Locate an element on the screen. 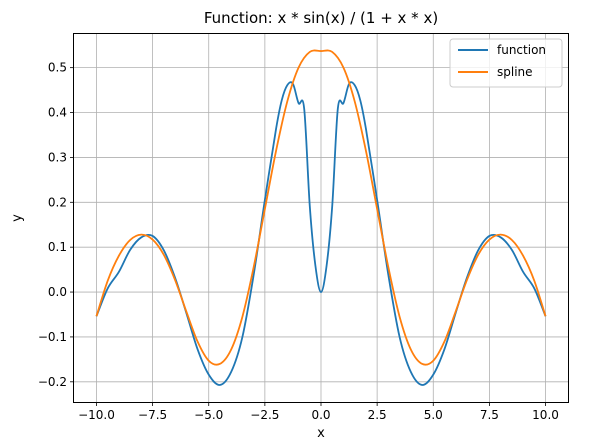 The image size is (601, 441). y-axis-label: y is located at coordinates (17, 218).